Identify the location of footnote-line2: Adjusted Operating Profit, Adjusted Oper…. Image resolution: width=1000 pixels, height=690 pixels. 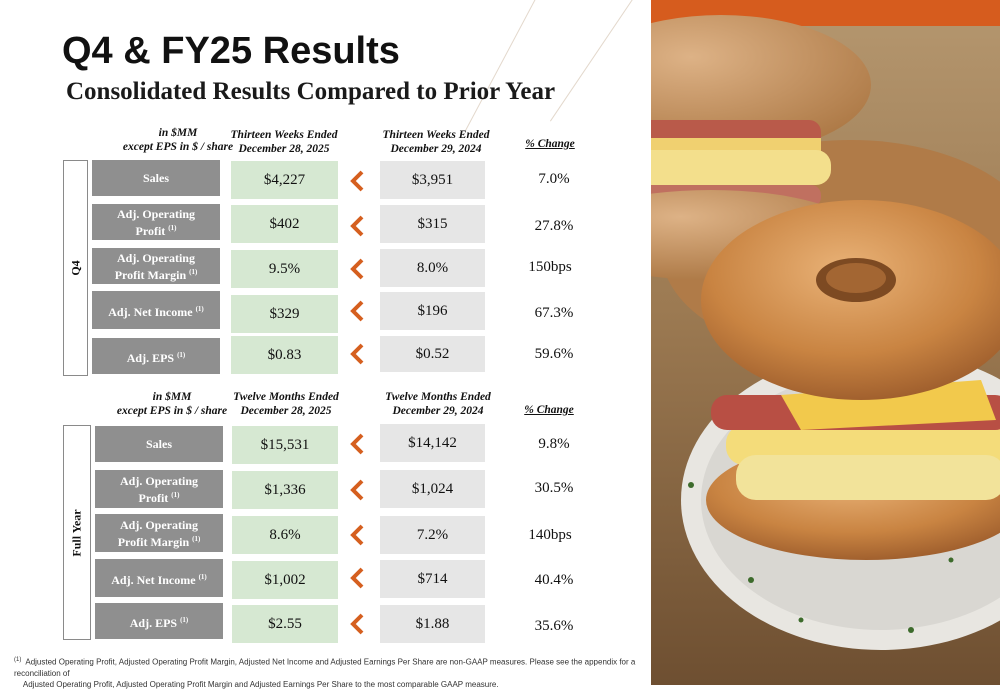
(260, 684).